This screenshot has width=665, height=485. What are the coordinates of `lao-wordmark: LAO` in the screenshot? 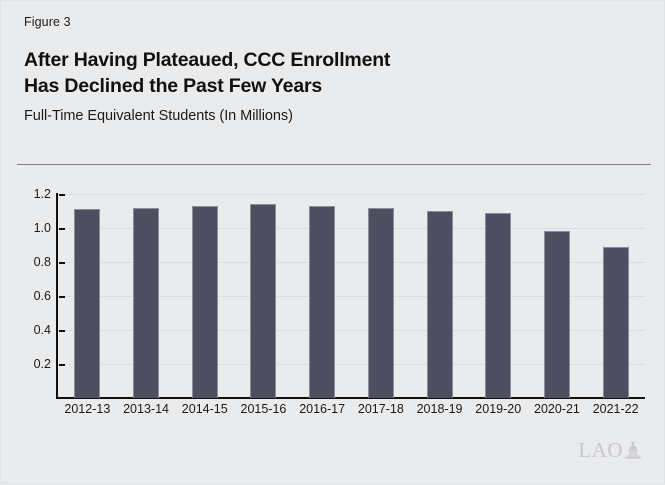 It's located at (600, 450).